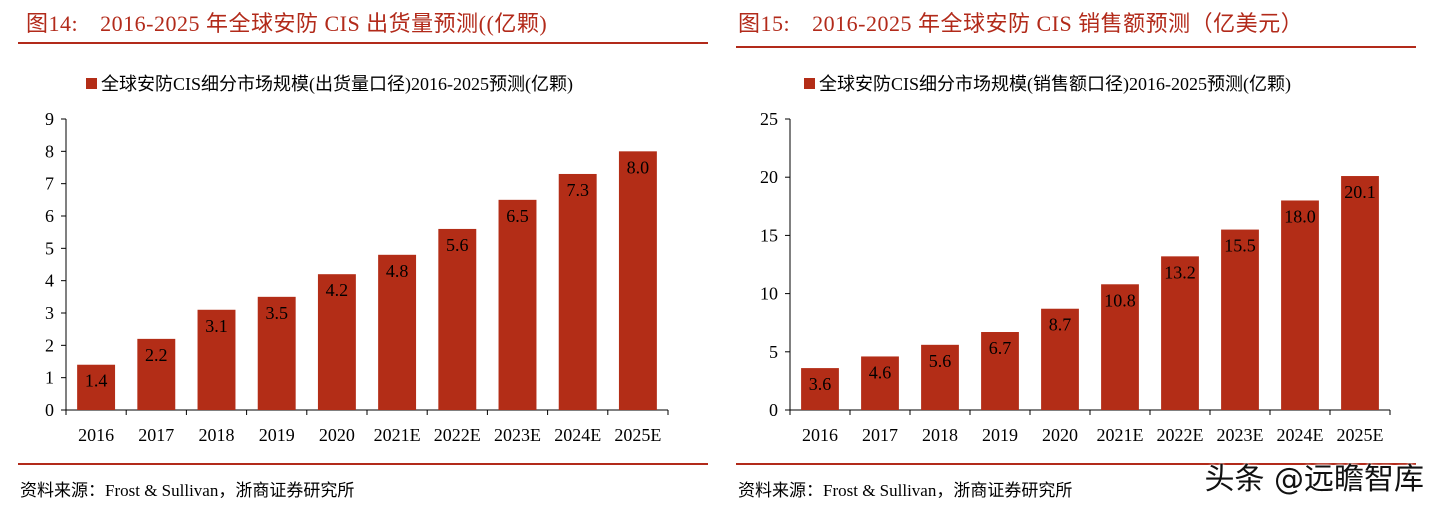 The width and height of the screenshot is (1438, 506). What do you see at coordinates (880, 372) in the screenshot?
I see `bar-value-label: 4.6` at bounding box center [880, 372].